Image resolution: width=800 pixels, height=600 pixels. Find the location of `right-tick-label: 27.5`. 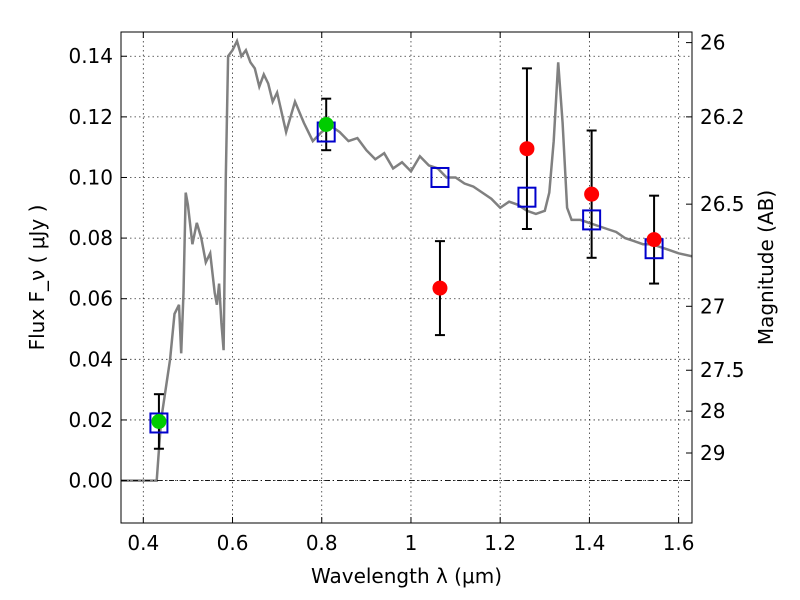

right-tick-label: 27.5 is located at coordinates (722, 370).